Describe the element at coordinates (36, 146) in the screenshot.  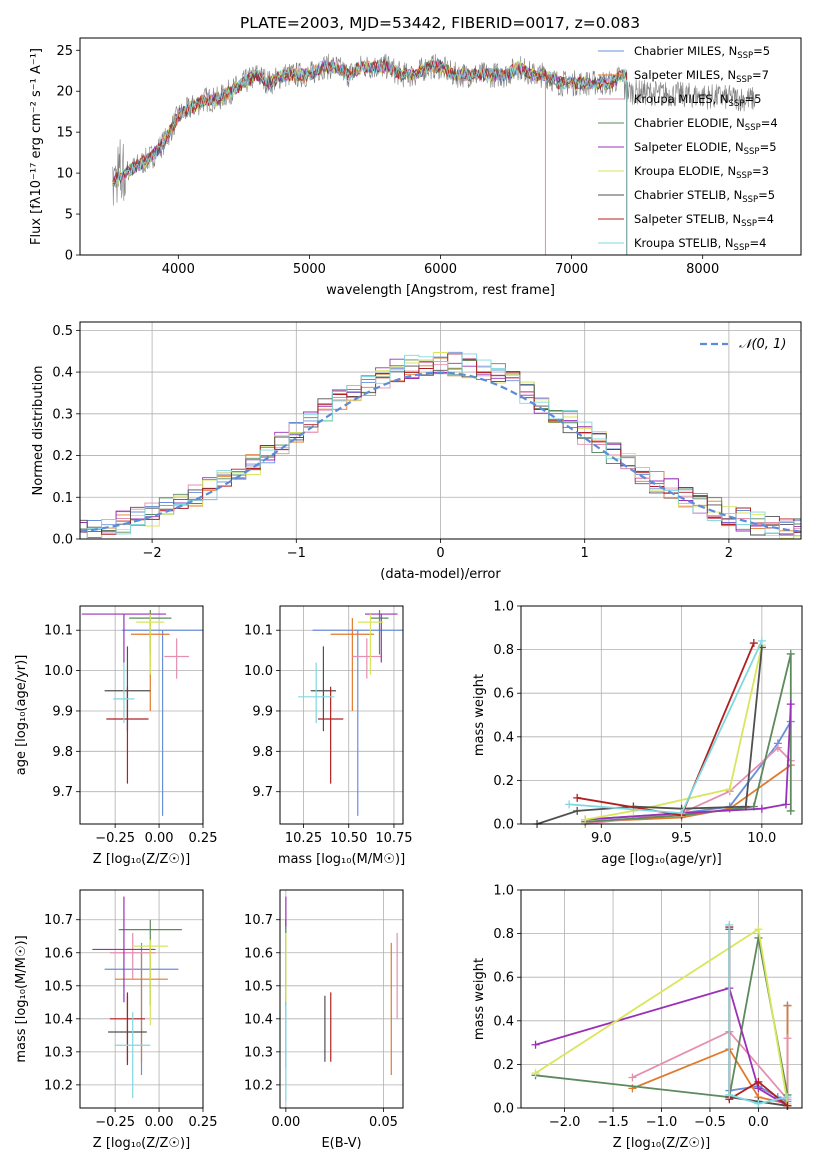
I see `y-axis-label: Flux [fλ10⁻¹⁷ erg cm⁻² s⁻¹ A⁻¹]` at that location.